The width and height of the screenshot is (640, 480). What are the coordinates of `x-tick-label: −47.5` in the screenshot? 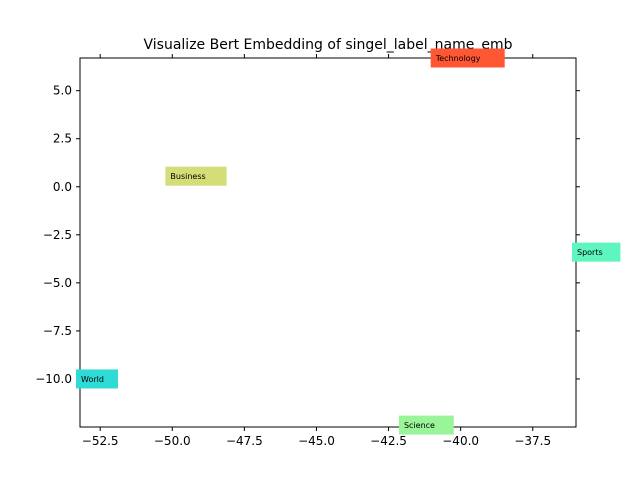 It's located at (244, 441).